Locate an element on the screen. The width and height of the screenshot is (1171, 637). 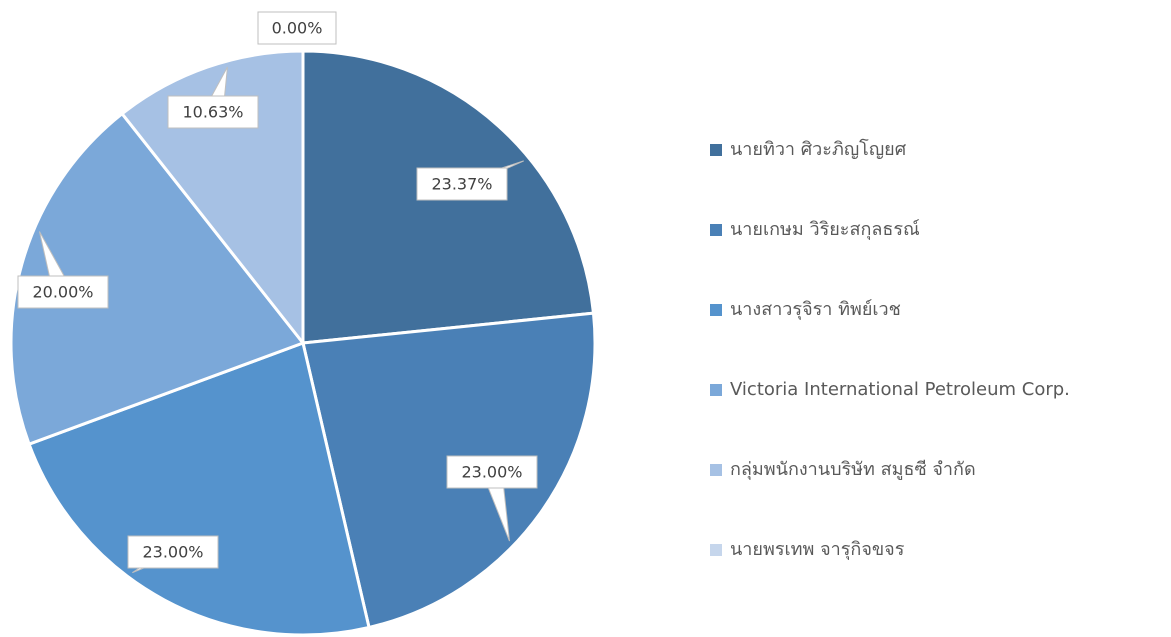
legend-label: Victoria International Petroleum Corp. is located at coordinates (900, 389).